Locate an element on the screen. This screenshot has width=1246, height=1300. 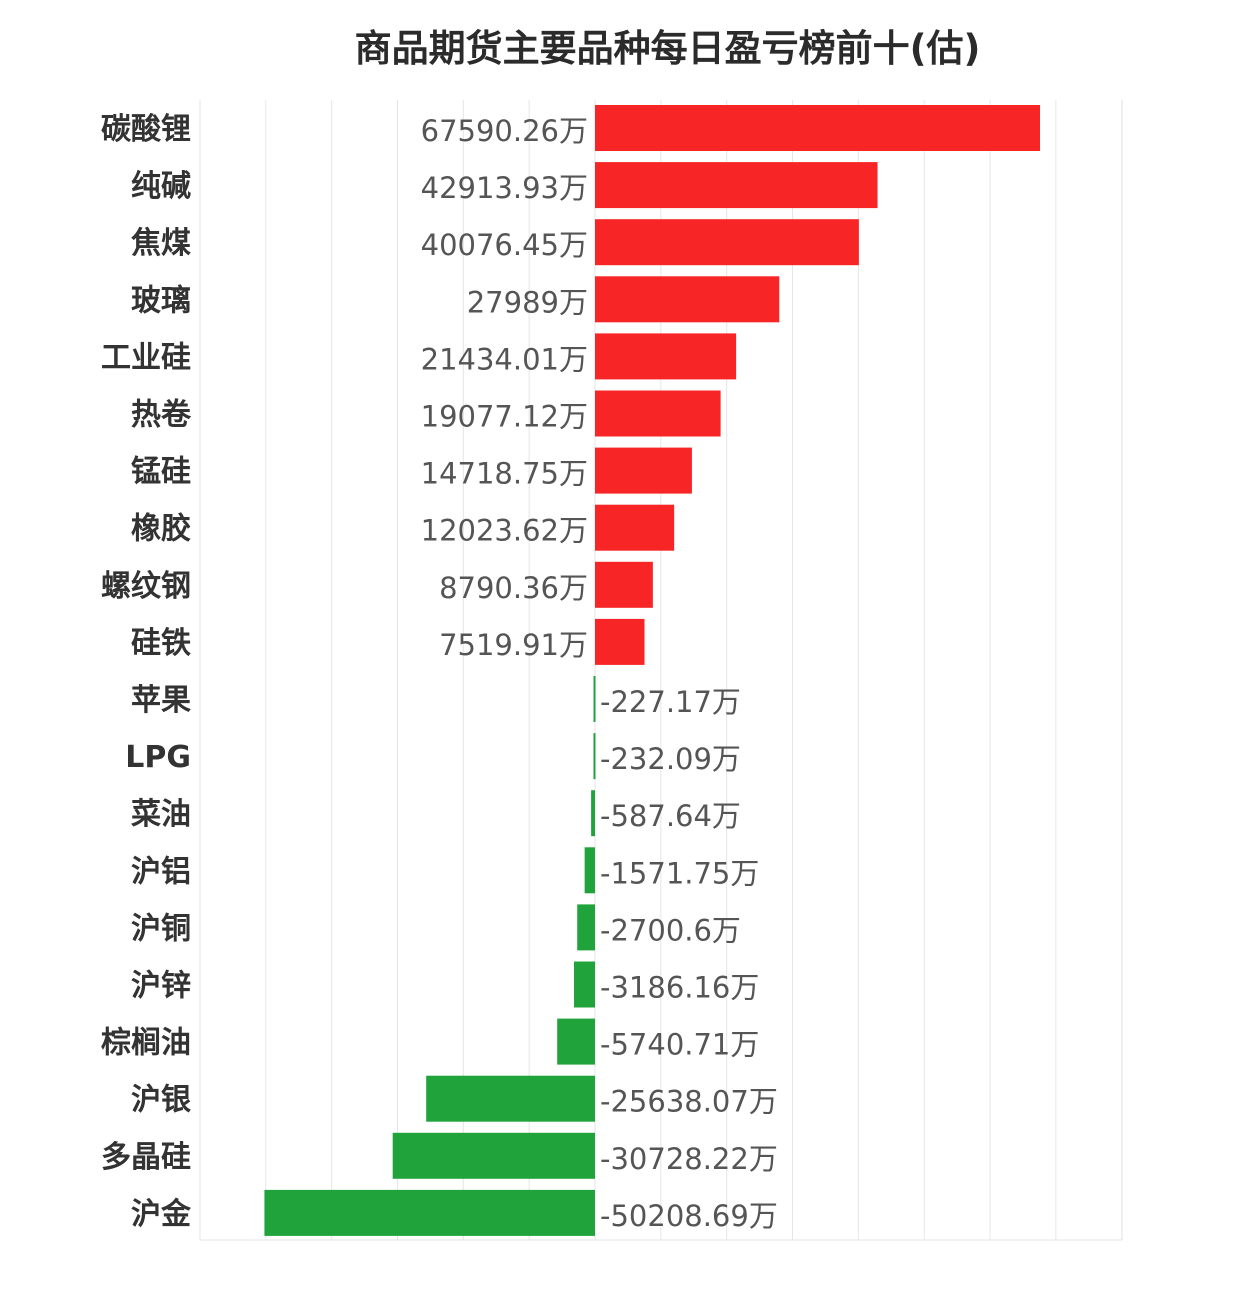
category-label: 沪铝 is located at coordinates (161, 871).